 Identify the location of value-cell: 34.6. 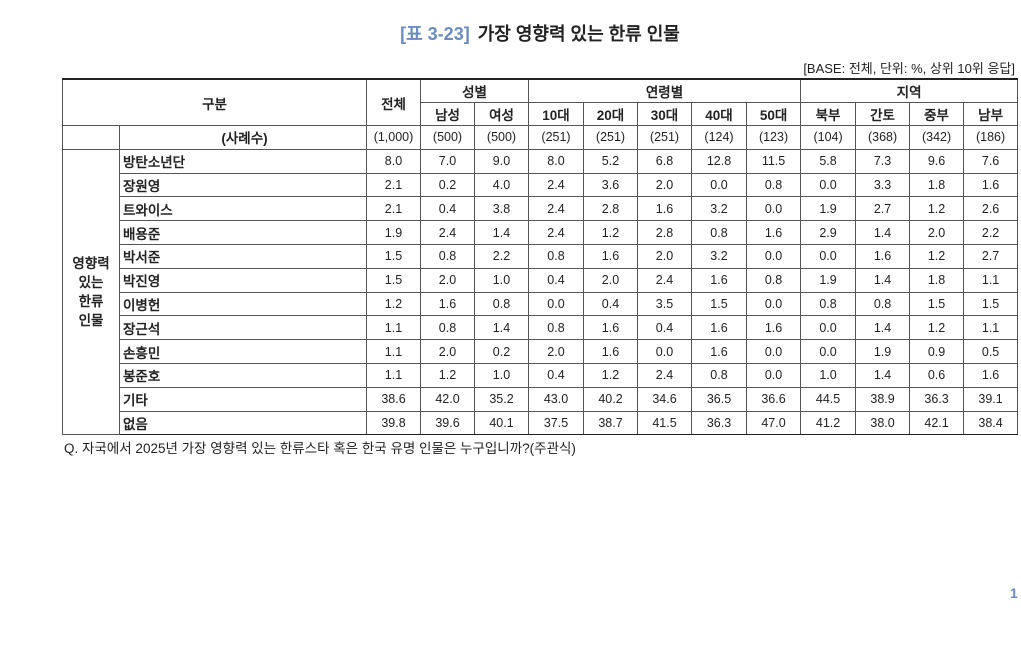
(664, 399).